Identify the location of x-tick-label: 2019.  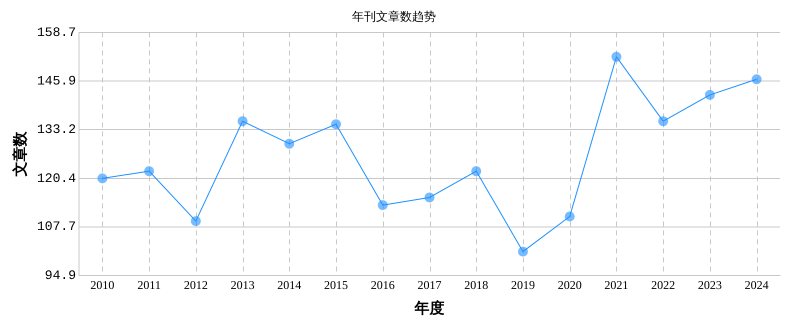
(522, 285).